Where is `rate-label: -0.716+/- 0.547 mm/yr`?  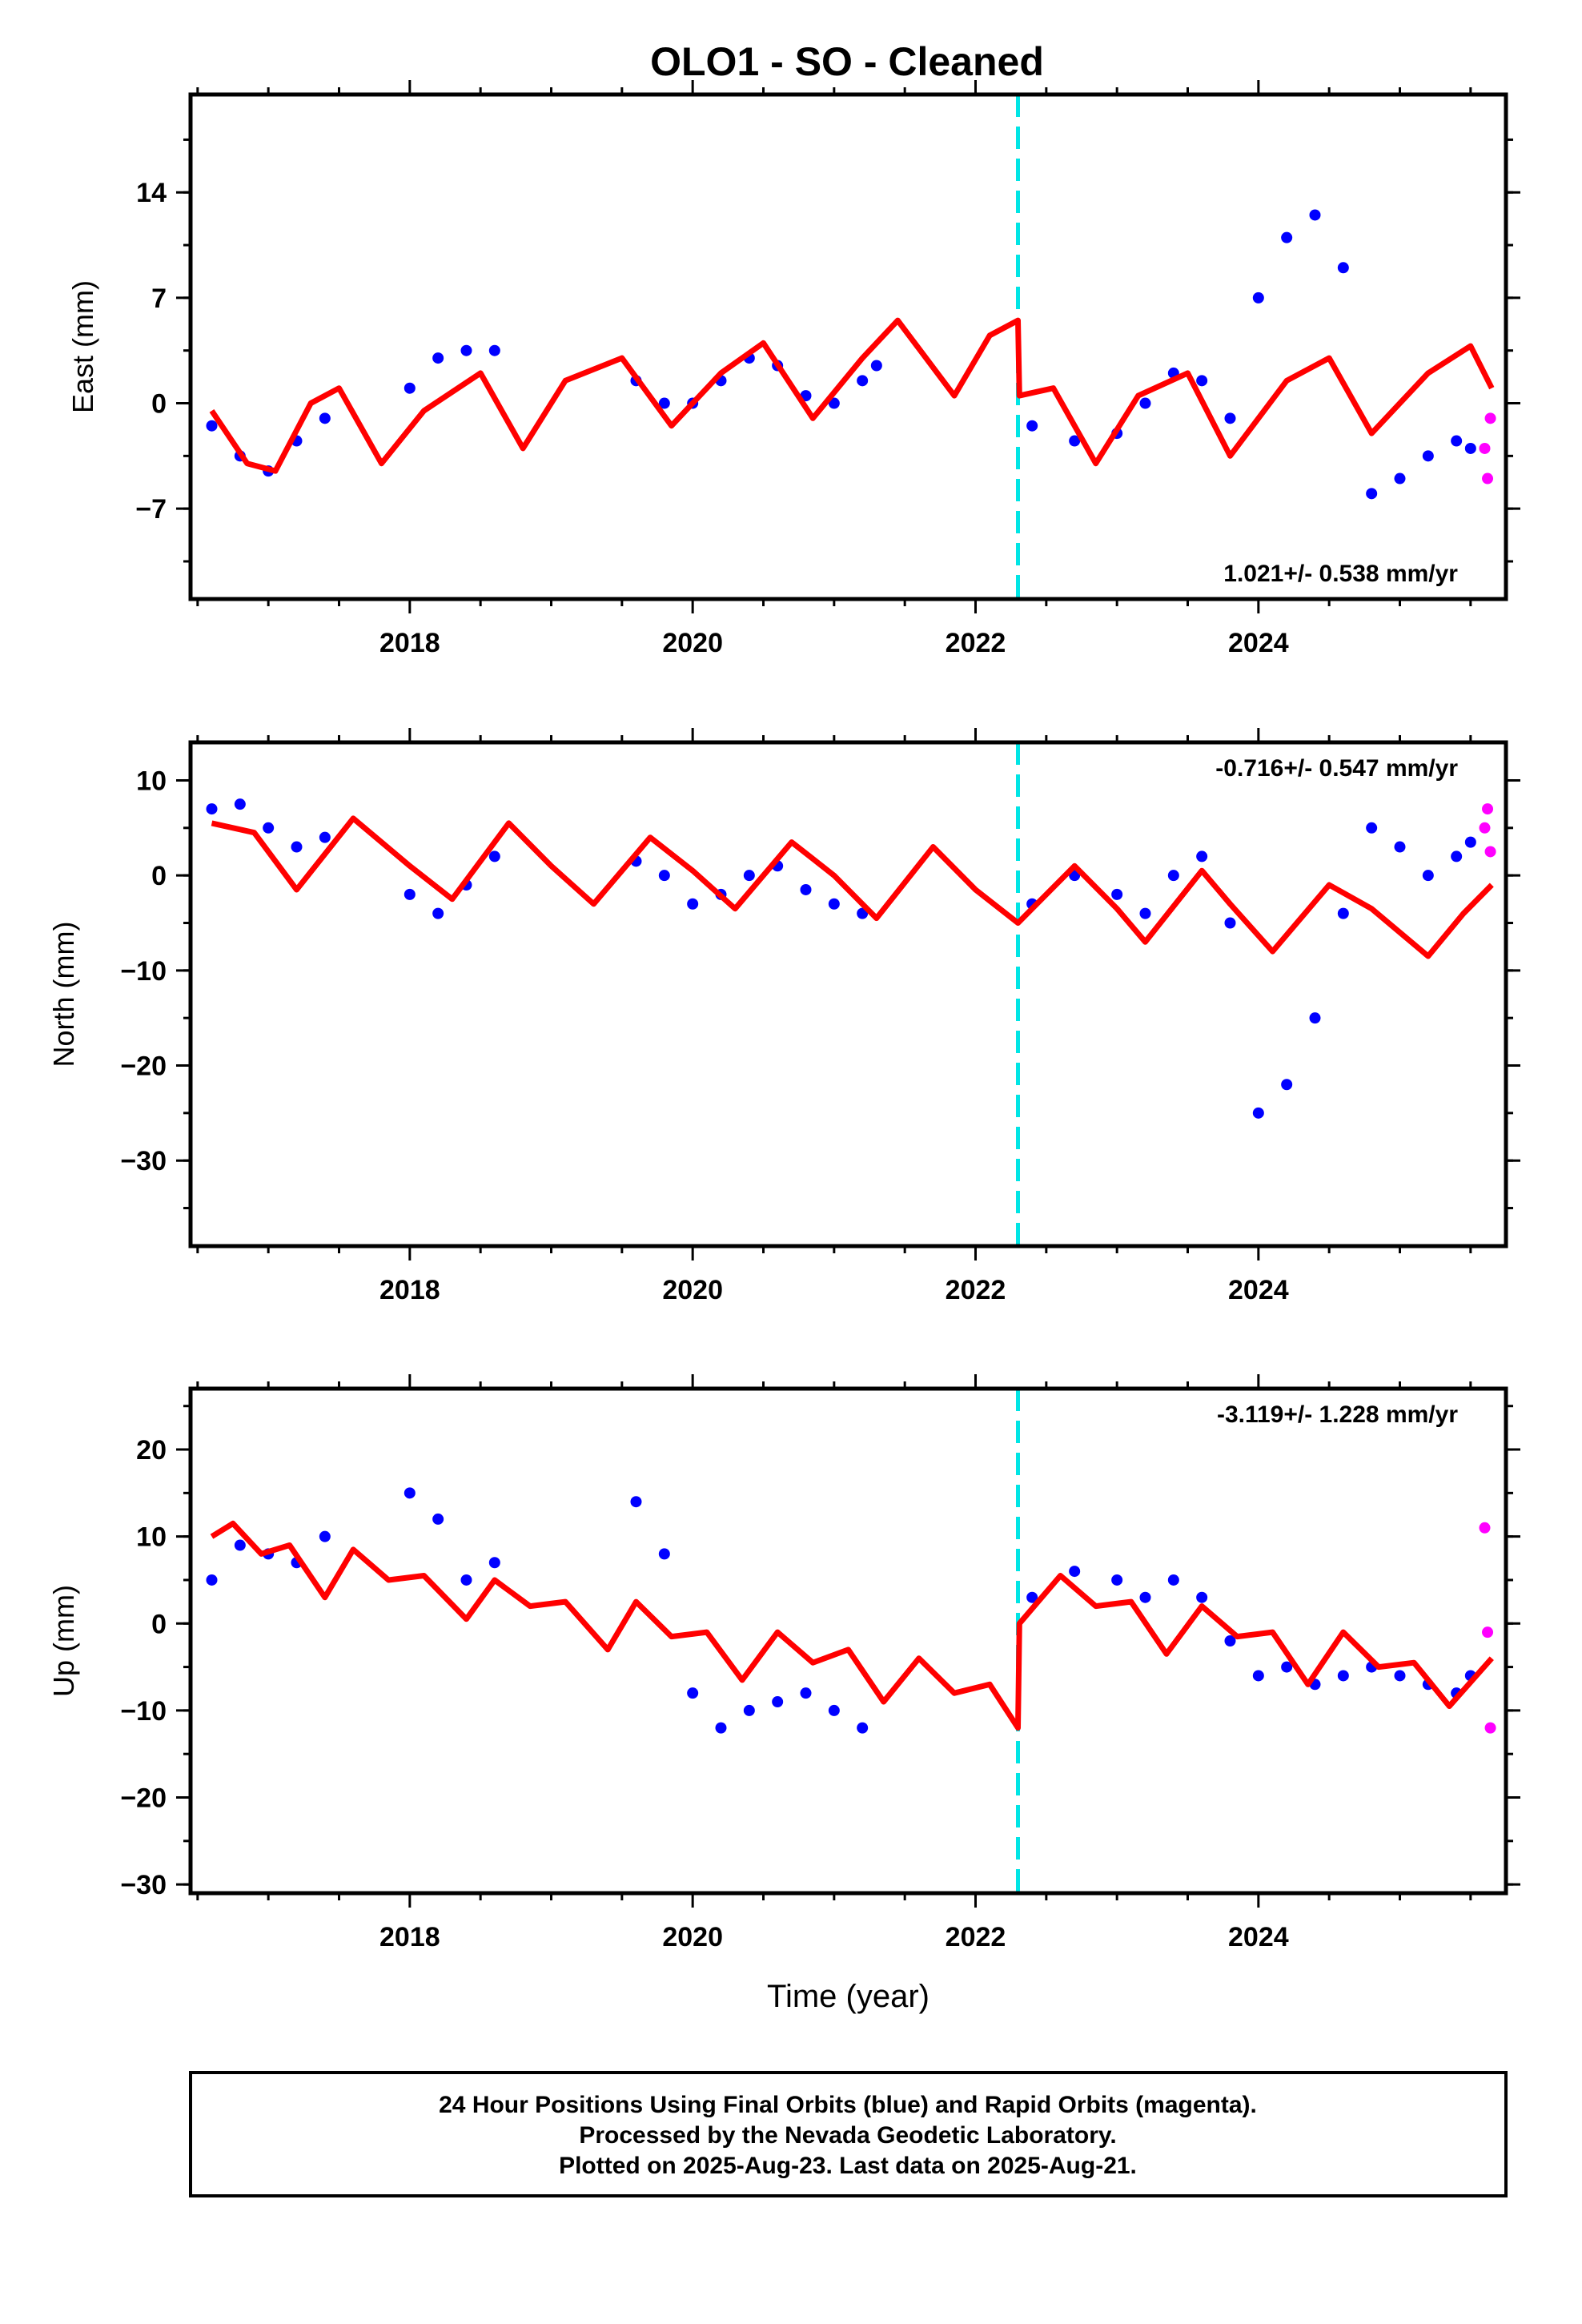
rate-label: -0.716+/- 0.547 mm/yr is located at coordinates (1336, 768).